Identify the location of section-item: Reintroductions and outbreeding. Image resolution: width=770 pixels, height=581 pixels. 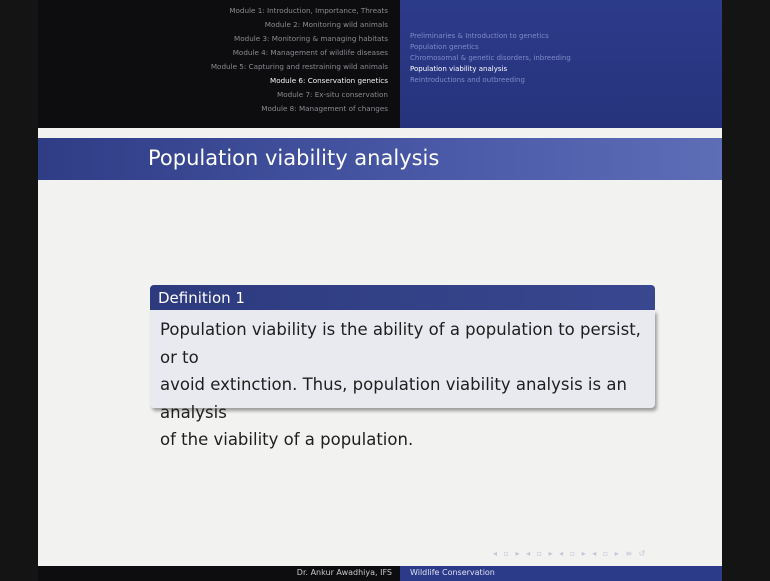
(467, 80).